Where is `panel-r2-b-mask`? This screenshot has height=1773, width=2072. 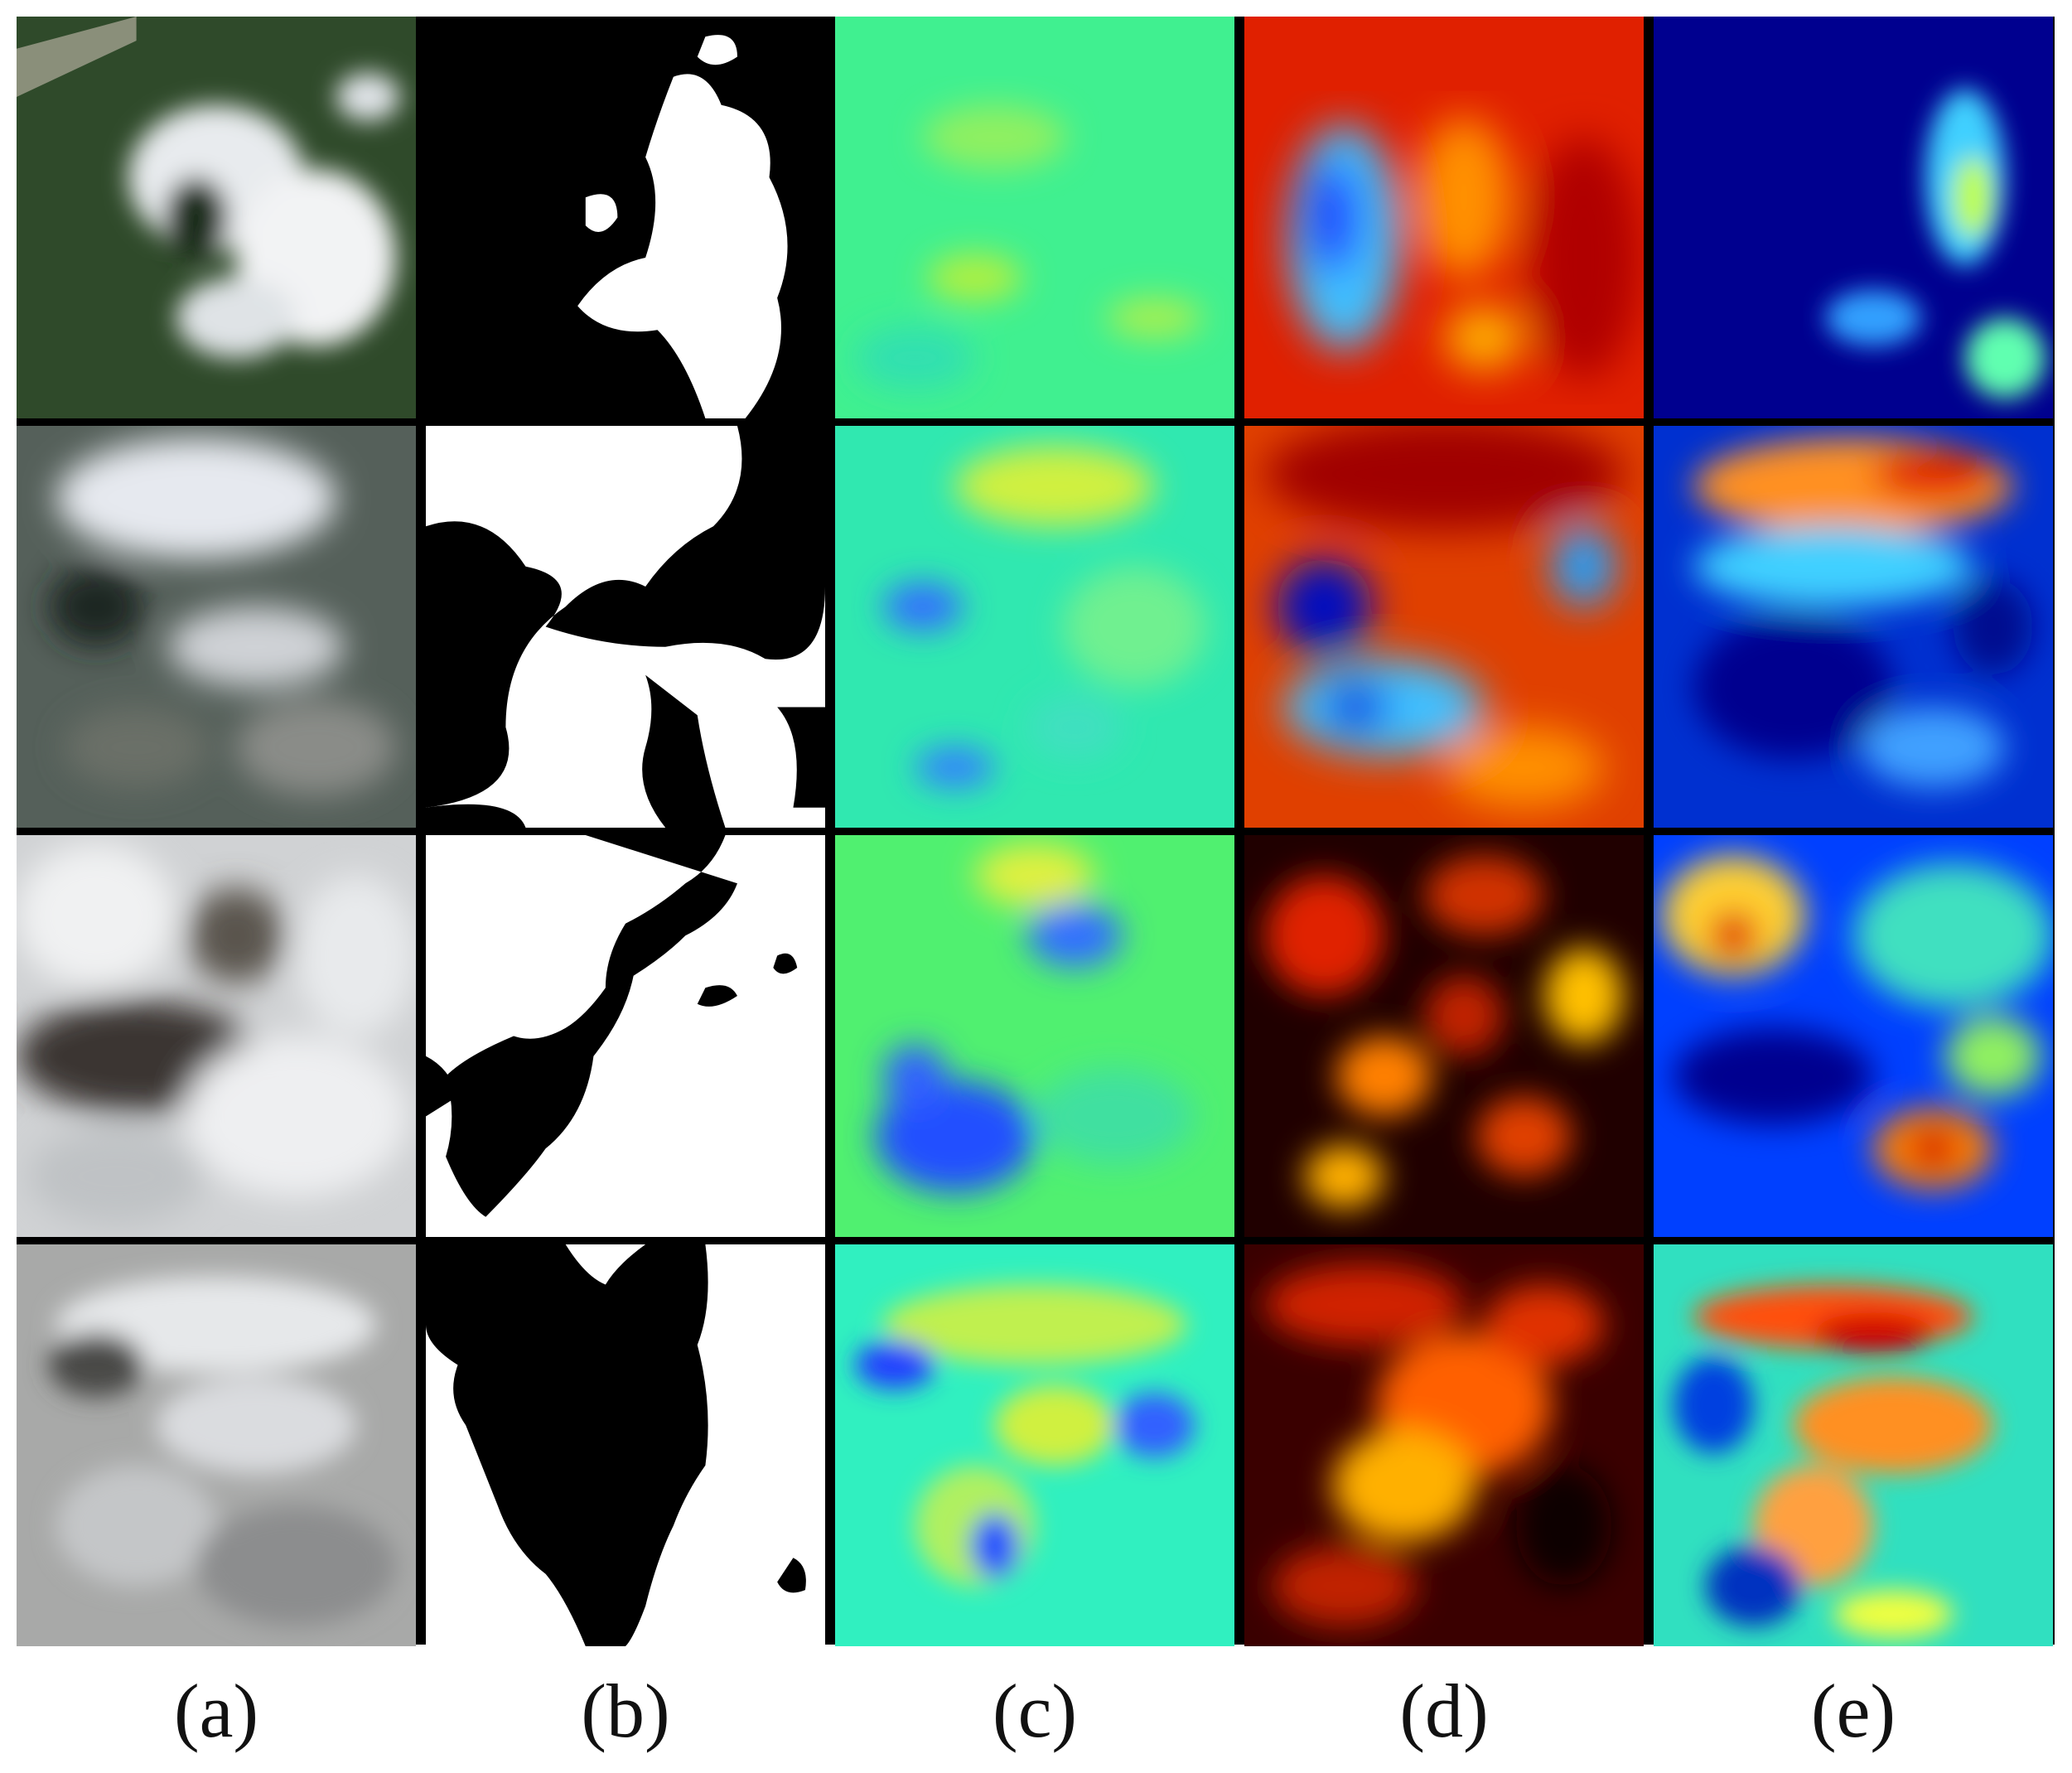 panel-r2-b-mask is located at coordinates (625, 627).